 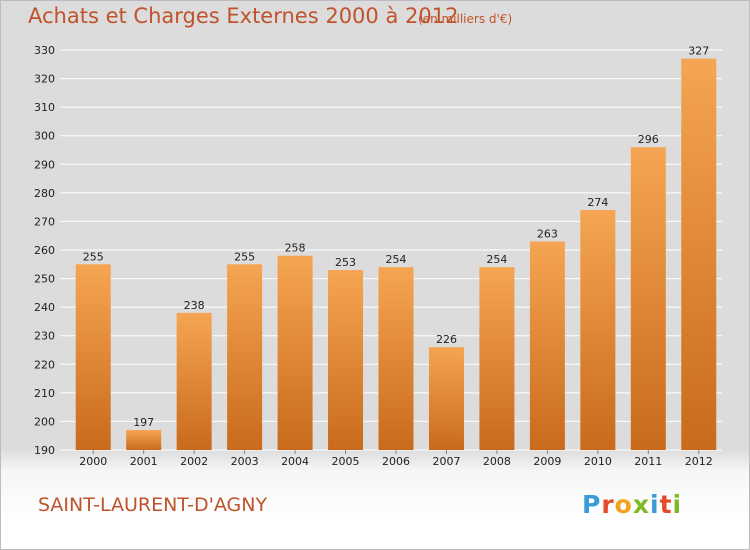 What do you see at coordinates (194, 305) in the screenshot?
I see `data-label: 238` at bounding box center [194, 305].